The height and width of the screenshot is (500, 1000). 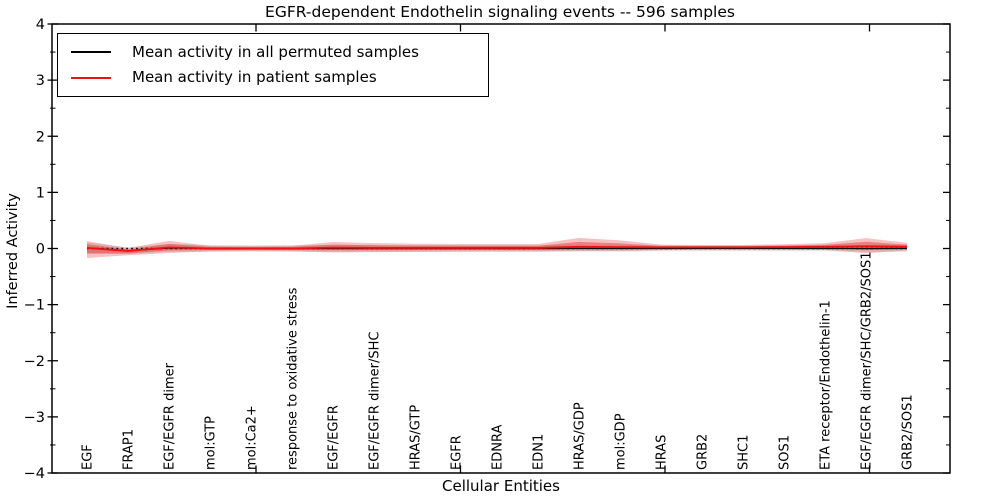 What do you see at coordinates (129, 449) in the screenshot?
I see `x-tick-label: FRAP1` at bounding box center [129, 449].